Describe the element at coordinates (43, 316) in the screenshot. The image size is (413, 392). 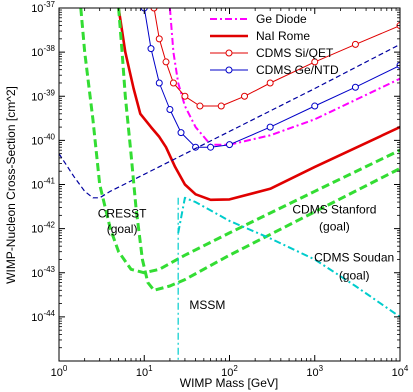
I see `y-tick-label: 10-44` at that location.